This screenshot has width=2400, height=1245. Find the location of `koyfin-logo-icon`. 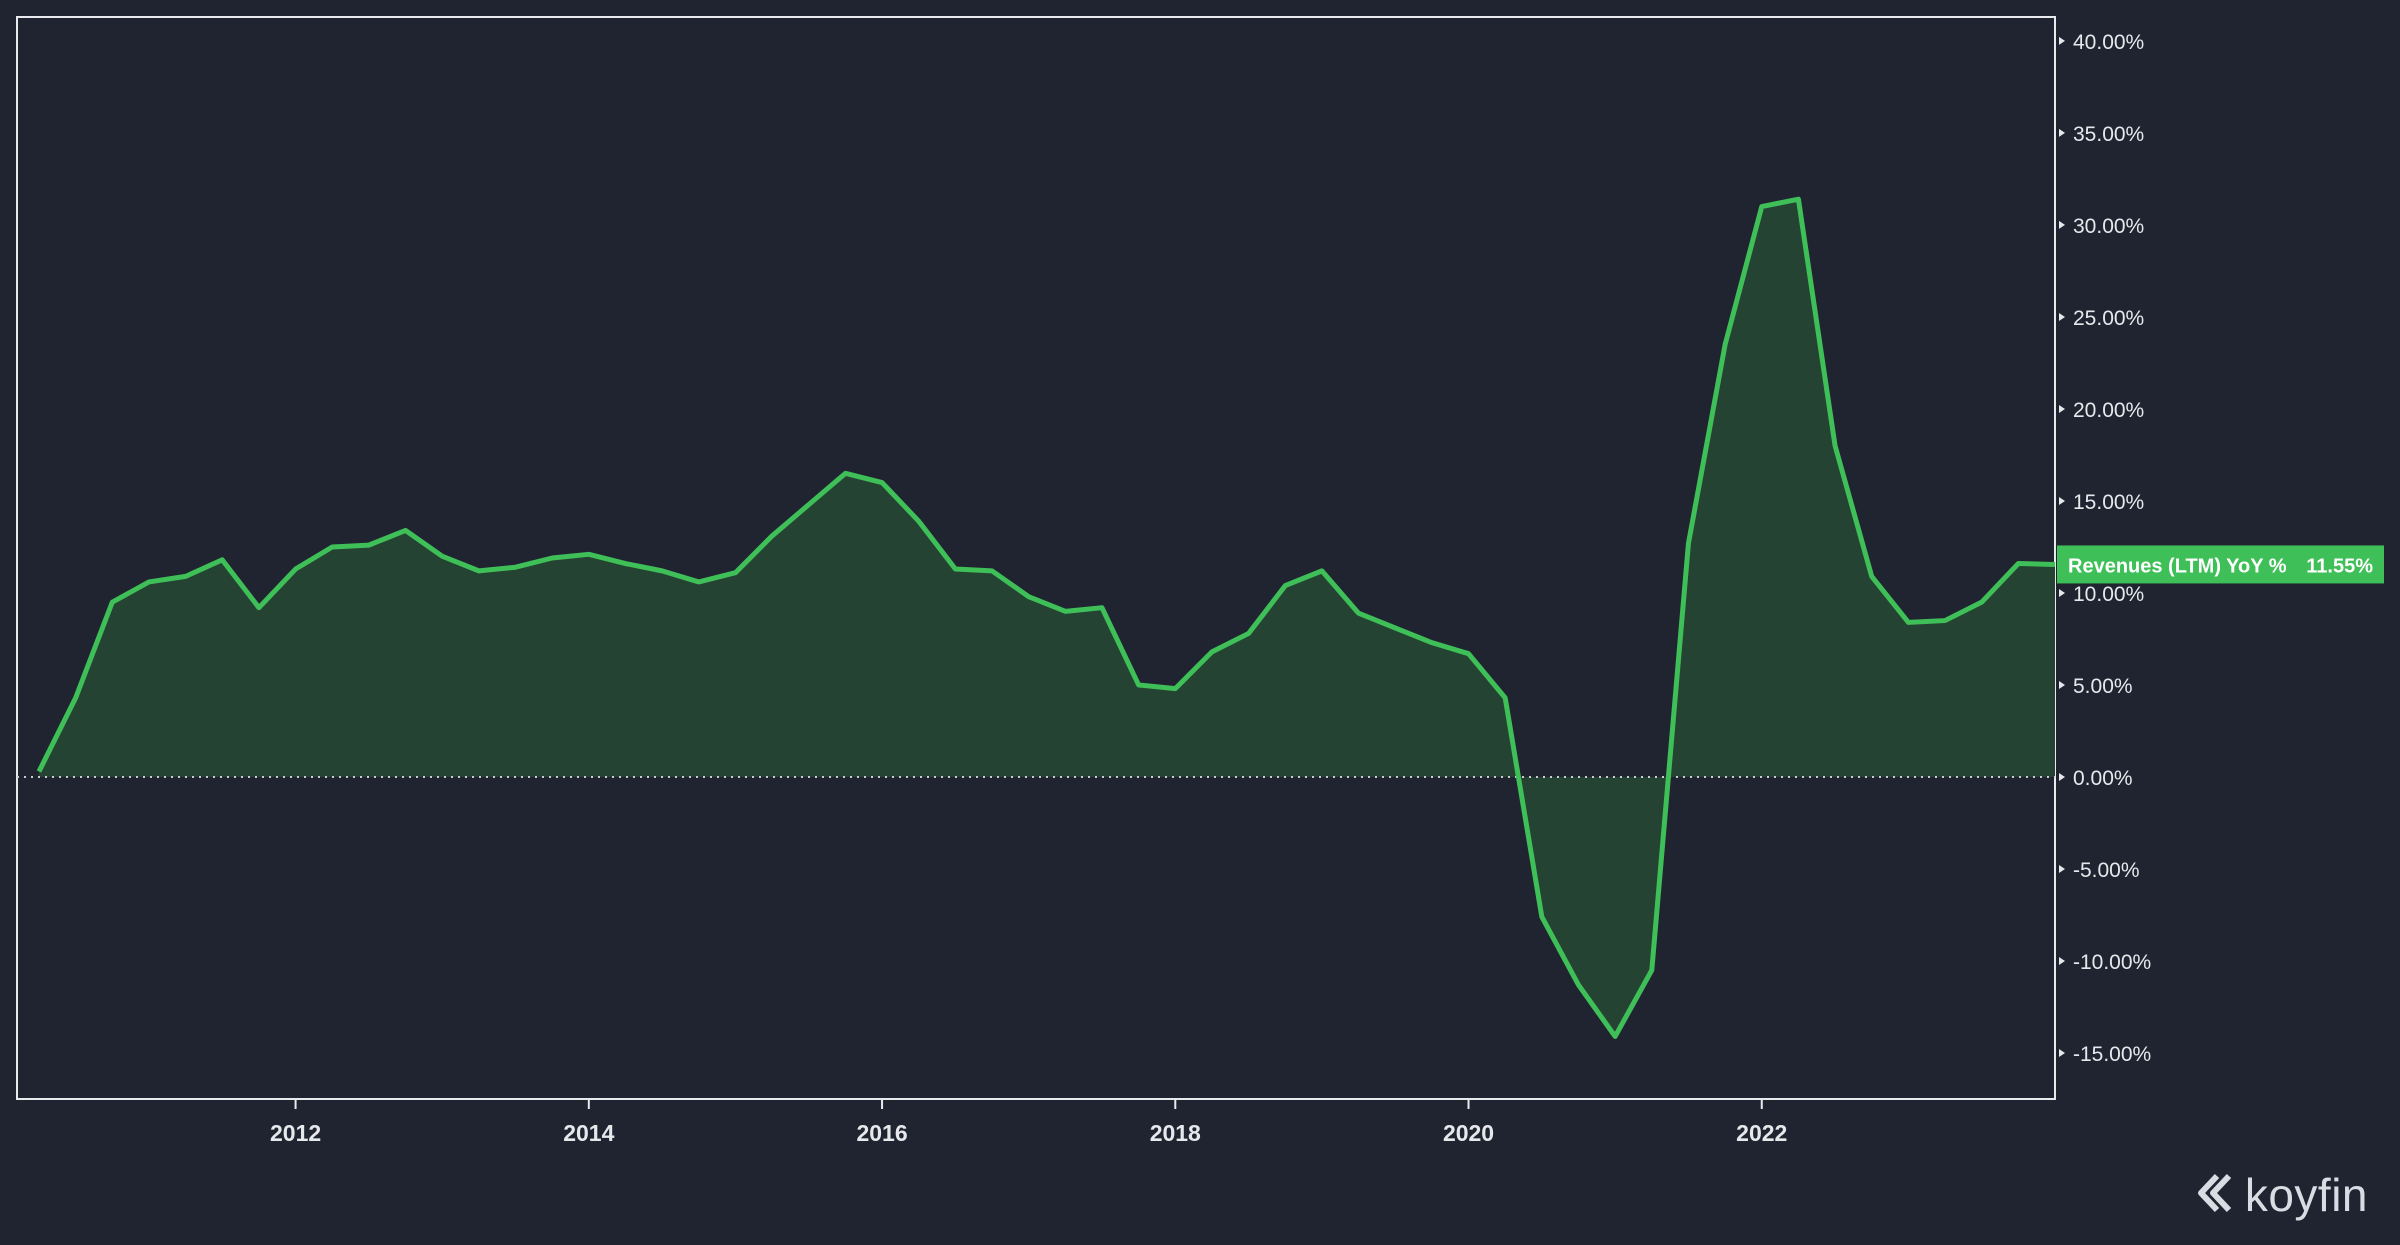

koyfin-logo-icon is located at coordinates (2216, 1195).